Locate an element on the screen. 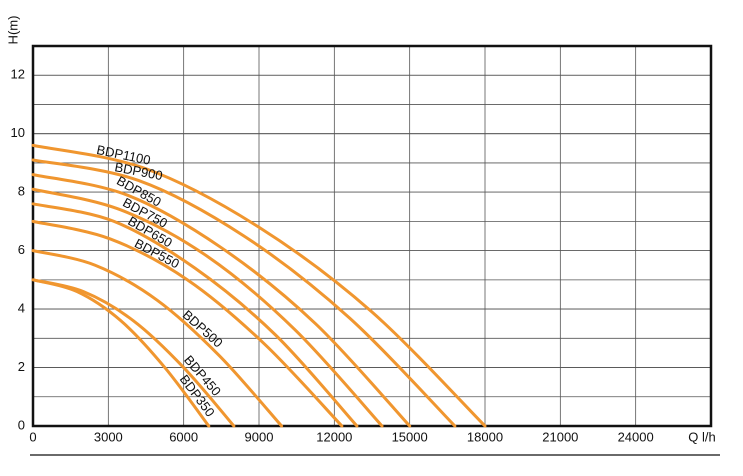 This screenshot has width=743, height=476. y-tick-label: 8 is located at coordinates (21, 191).